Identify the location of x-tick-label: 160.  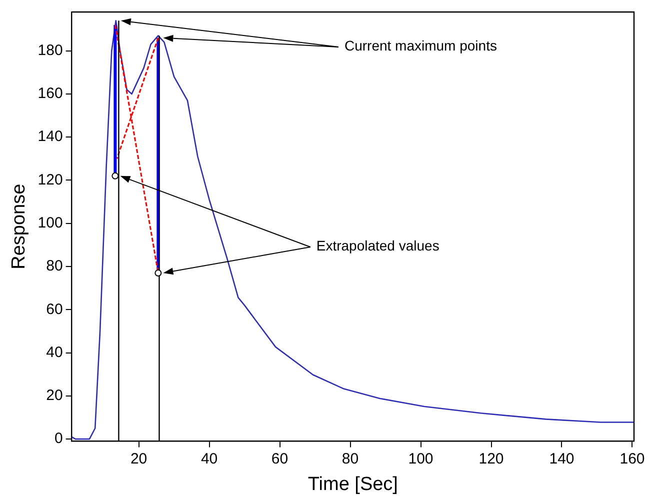
(632, 459).